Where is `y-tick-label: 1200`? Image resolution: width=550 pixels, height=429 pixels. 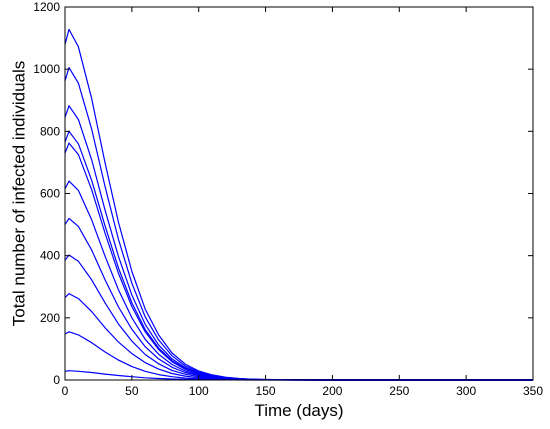
y-tick-label: 1200 is located at coordinates (46, 7).